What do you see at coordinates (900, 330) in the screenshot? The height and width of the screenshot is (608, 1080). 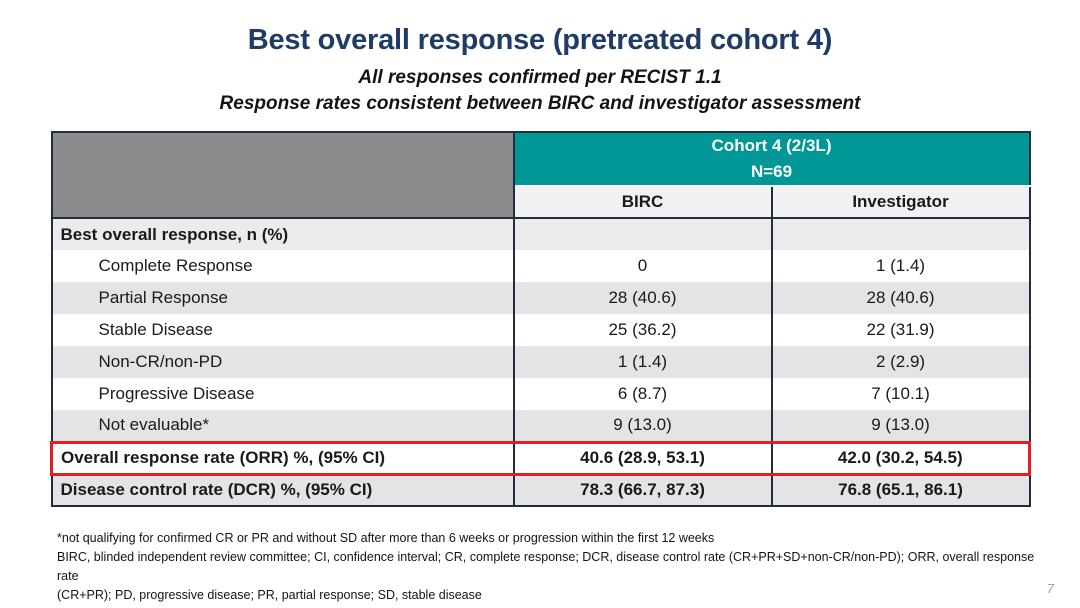 I see `investigator-value: 22 (31.9)` at bounding box center [900, 330].